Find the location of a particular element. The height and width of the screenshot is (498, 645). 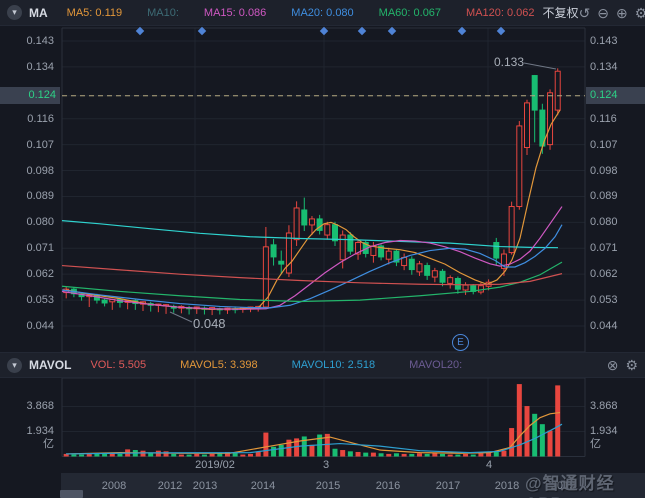

legend-item-MAVOL20: MAVOL20: is located at coordinates (436, 365).